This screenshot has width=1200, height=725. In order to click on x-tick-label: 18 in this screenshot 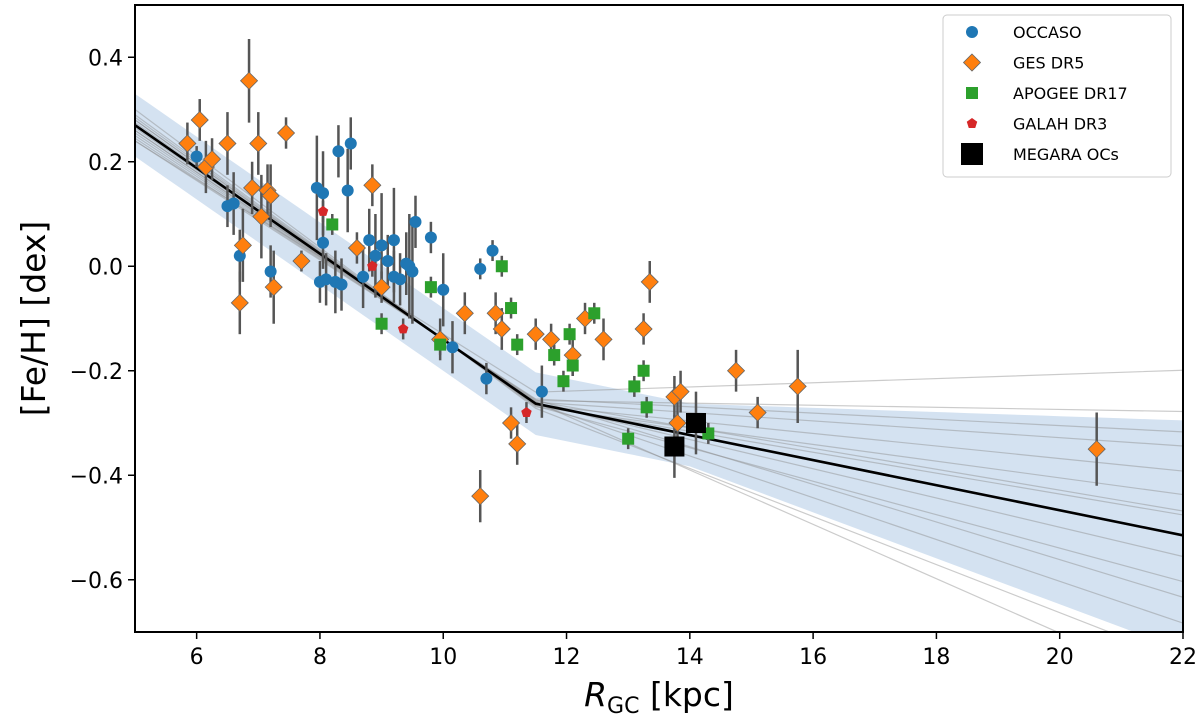, I will do `click(936, 657)`.